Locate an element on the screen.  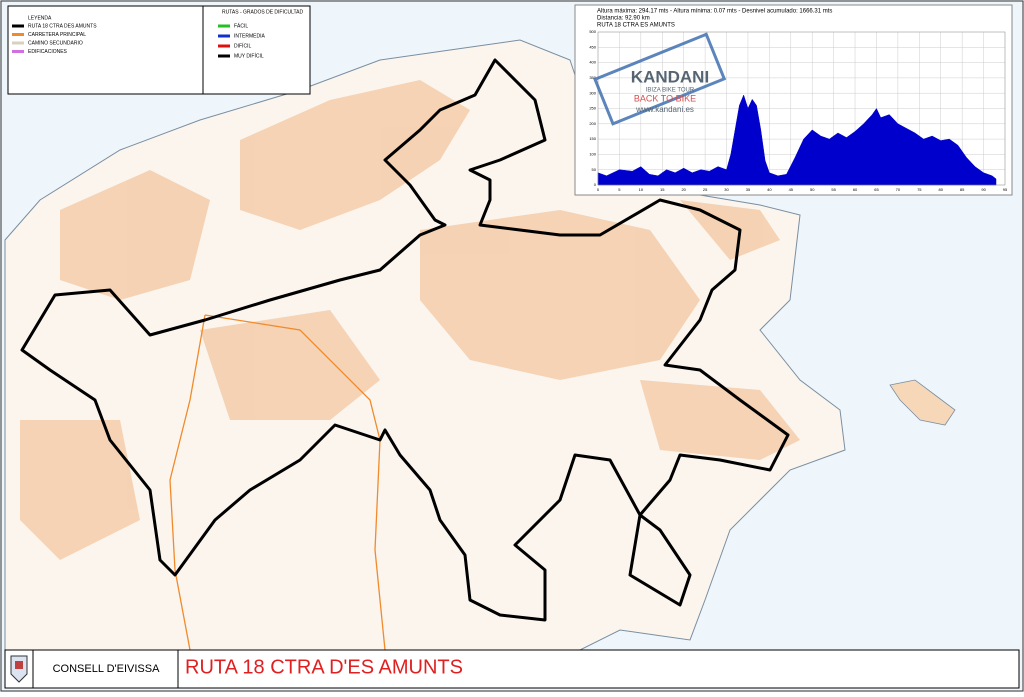
logo-name: KANDANI is located at coordinates (670, 76).